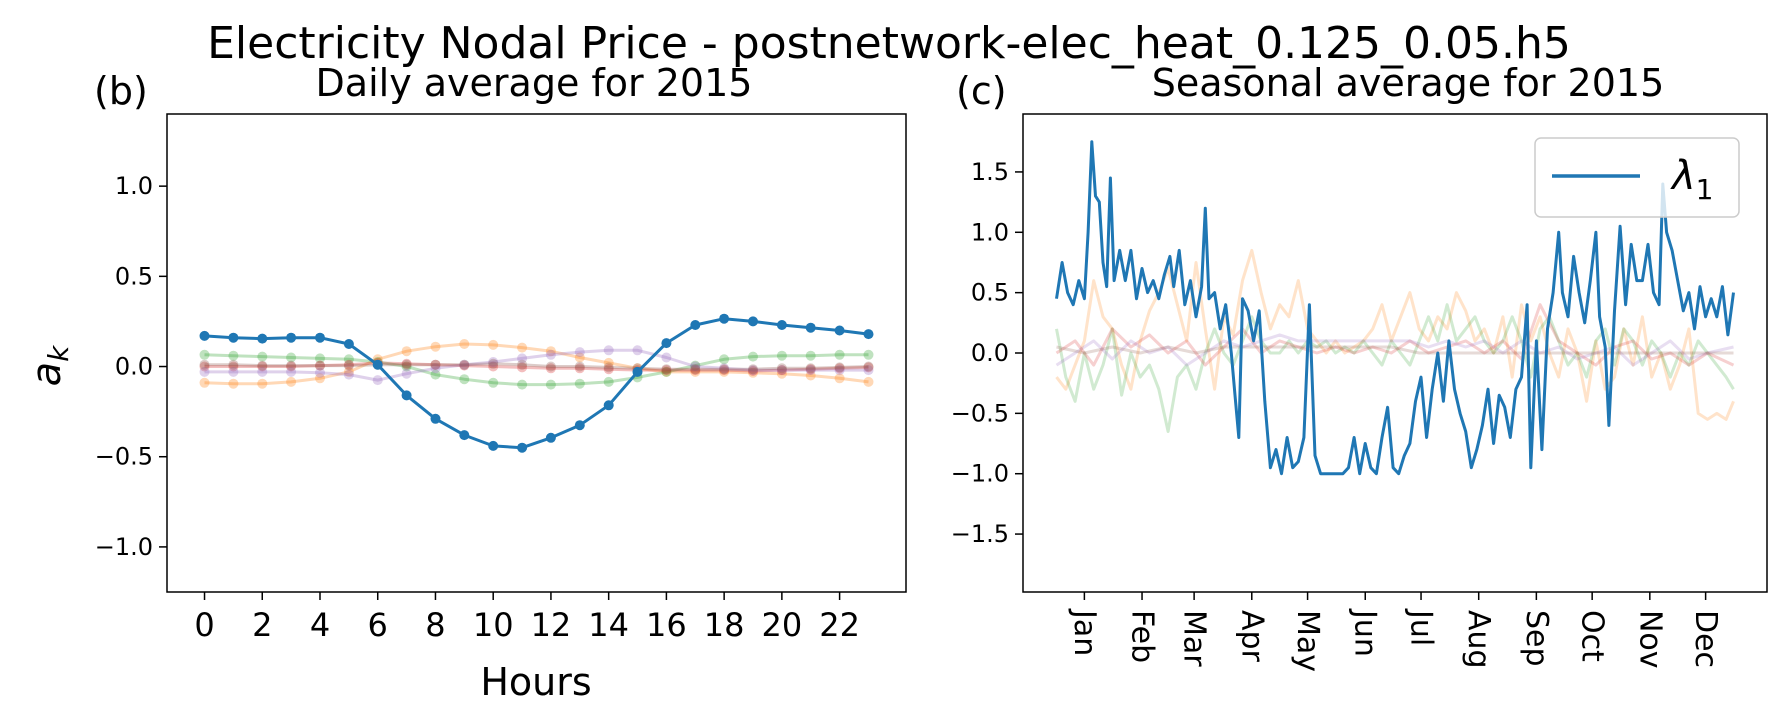 The height and width of the screenshot is (724, 1779). What do you see at coordinates (1307, 641) in the screenshot?
I see `seasonal-xtick-label: May` at bounding box center [1307, 641].